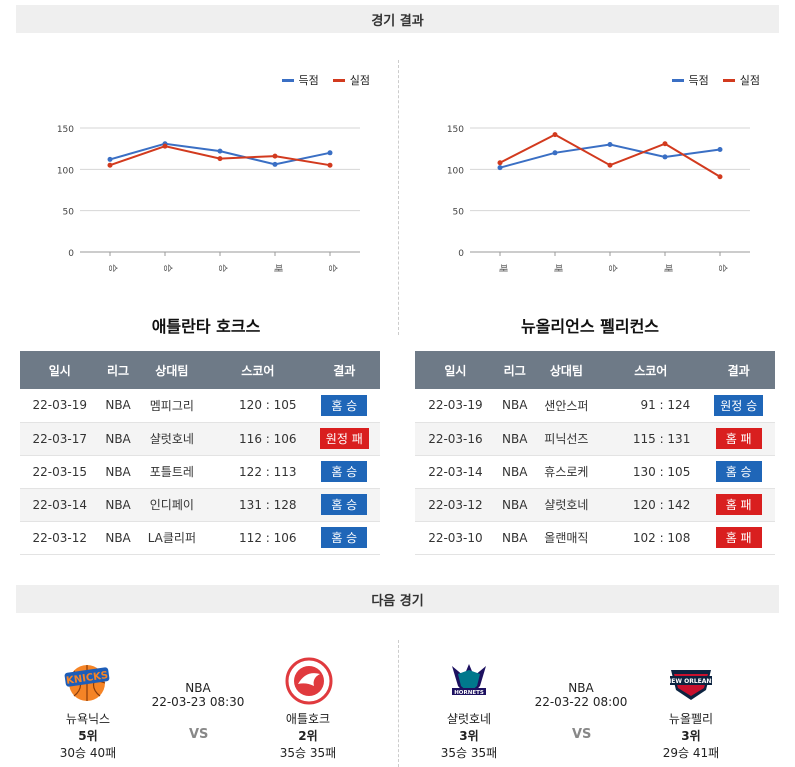  Describe the element at coordinates (308, 735) in the screenshot. I see `match1-away: 애틀호크 2위 35승 35패` at that location.